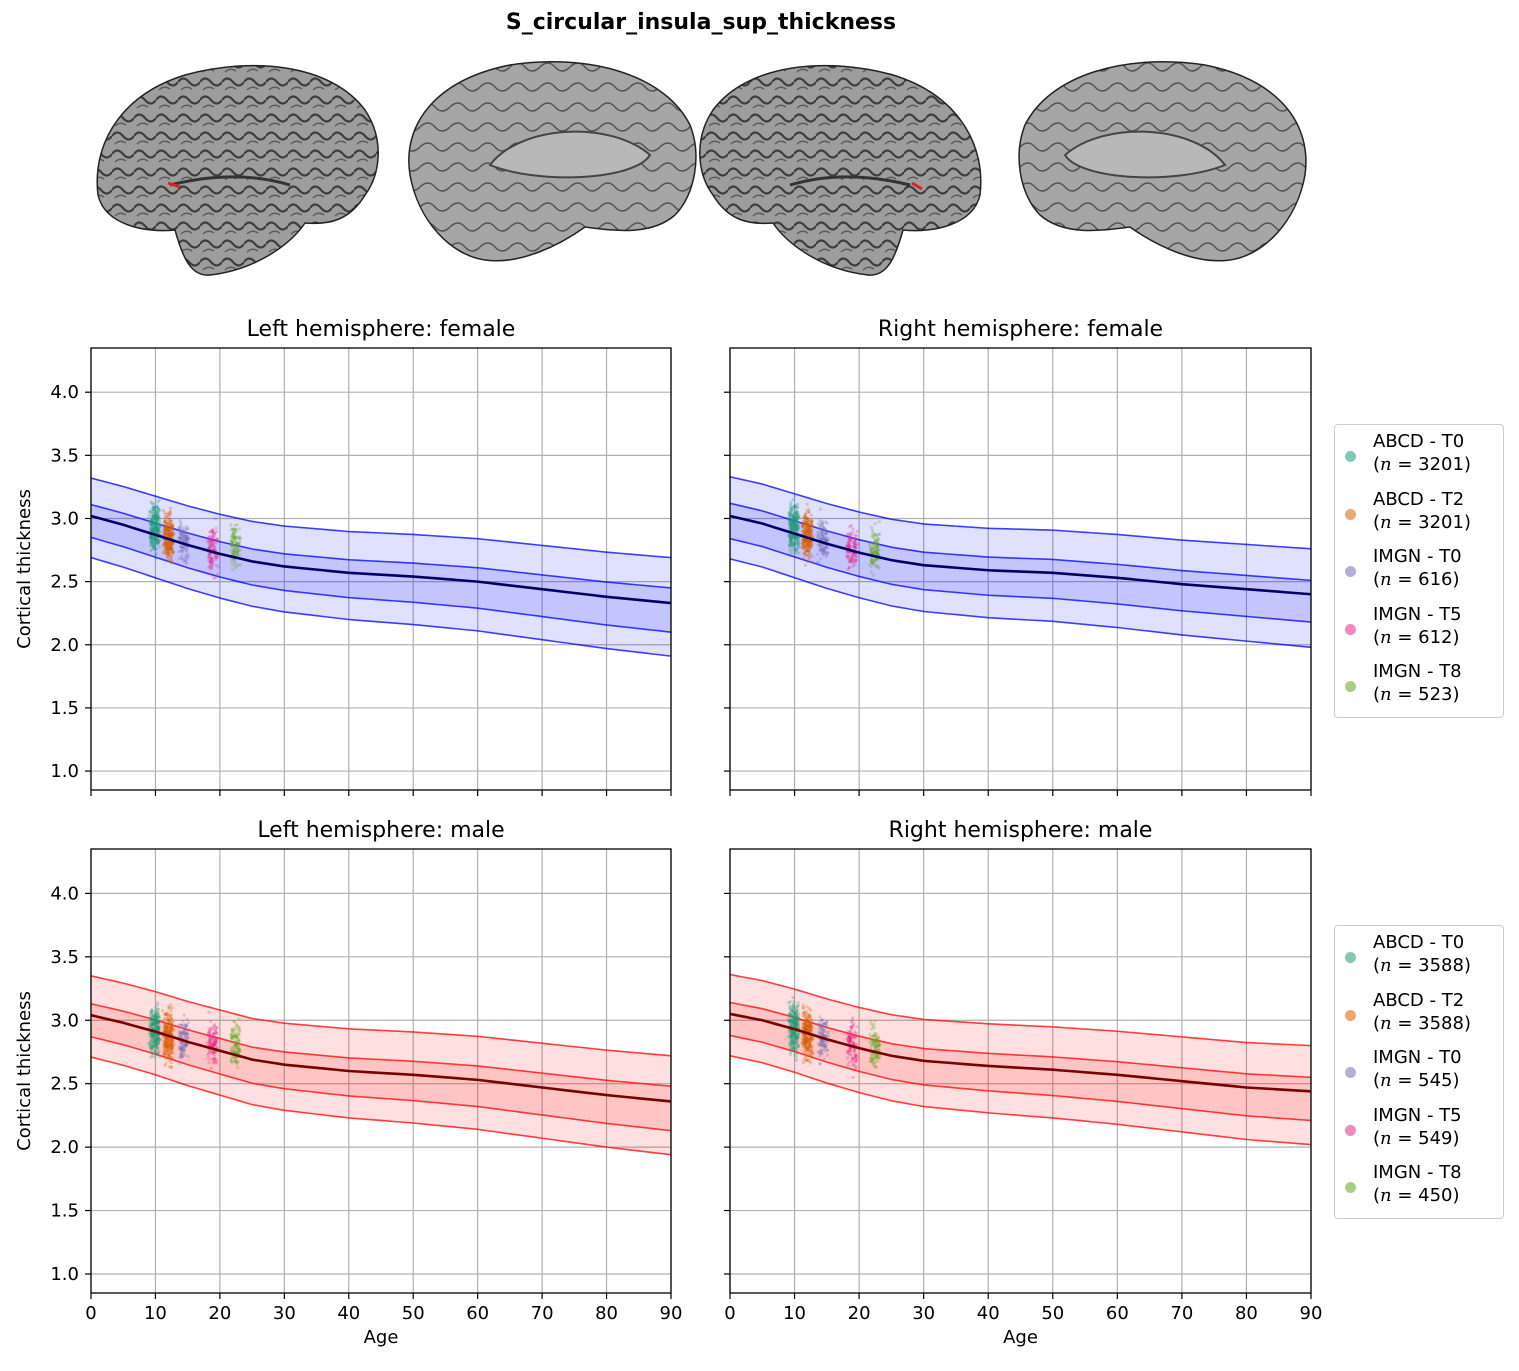 The image size is (1519, 1371). What do you see at coordinates (988, 1313) in the screenshot?
I see `x-tick-label: 40` at bounding box center [988, 1313].